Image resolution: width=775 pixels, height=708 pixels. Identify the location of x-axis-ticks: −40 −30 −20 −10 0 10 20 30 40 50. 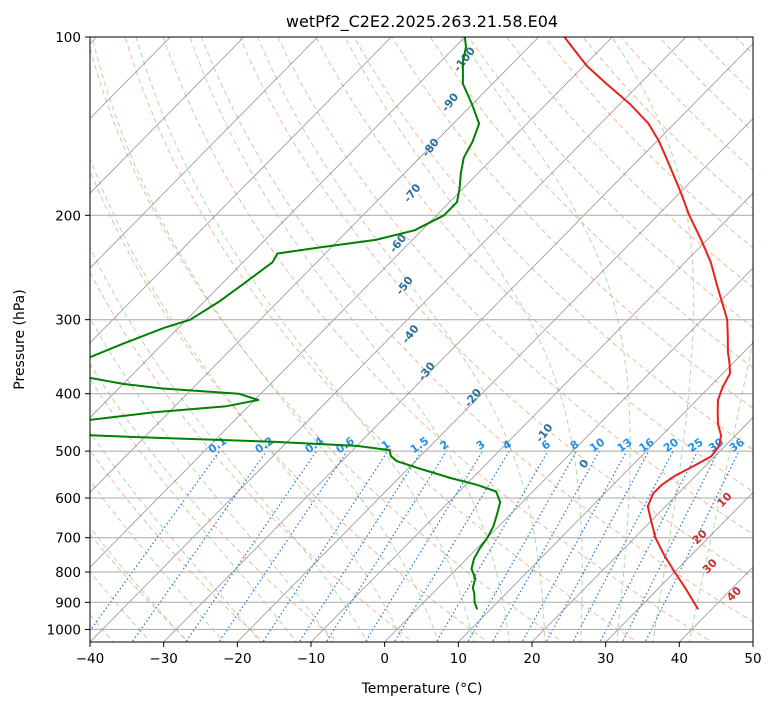
(419, 654).